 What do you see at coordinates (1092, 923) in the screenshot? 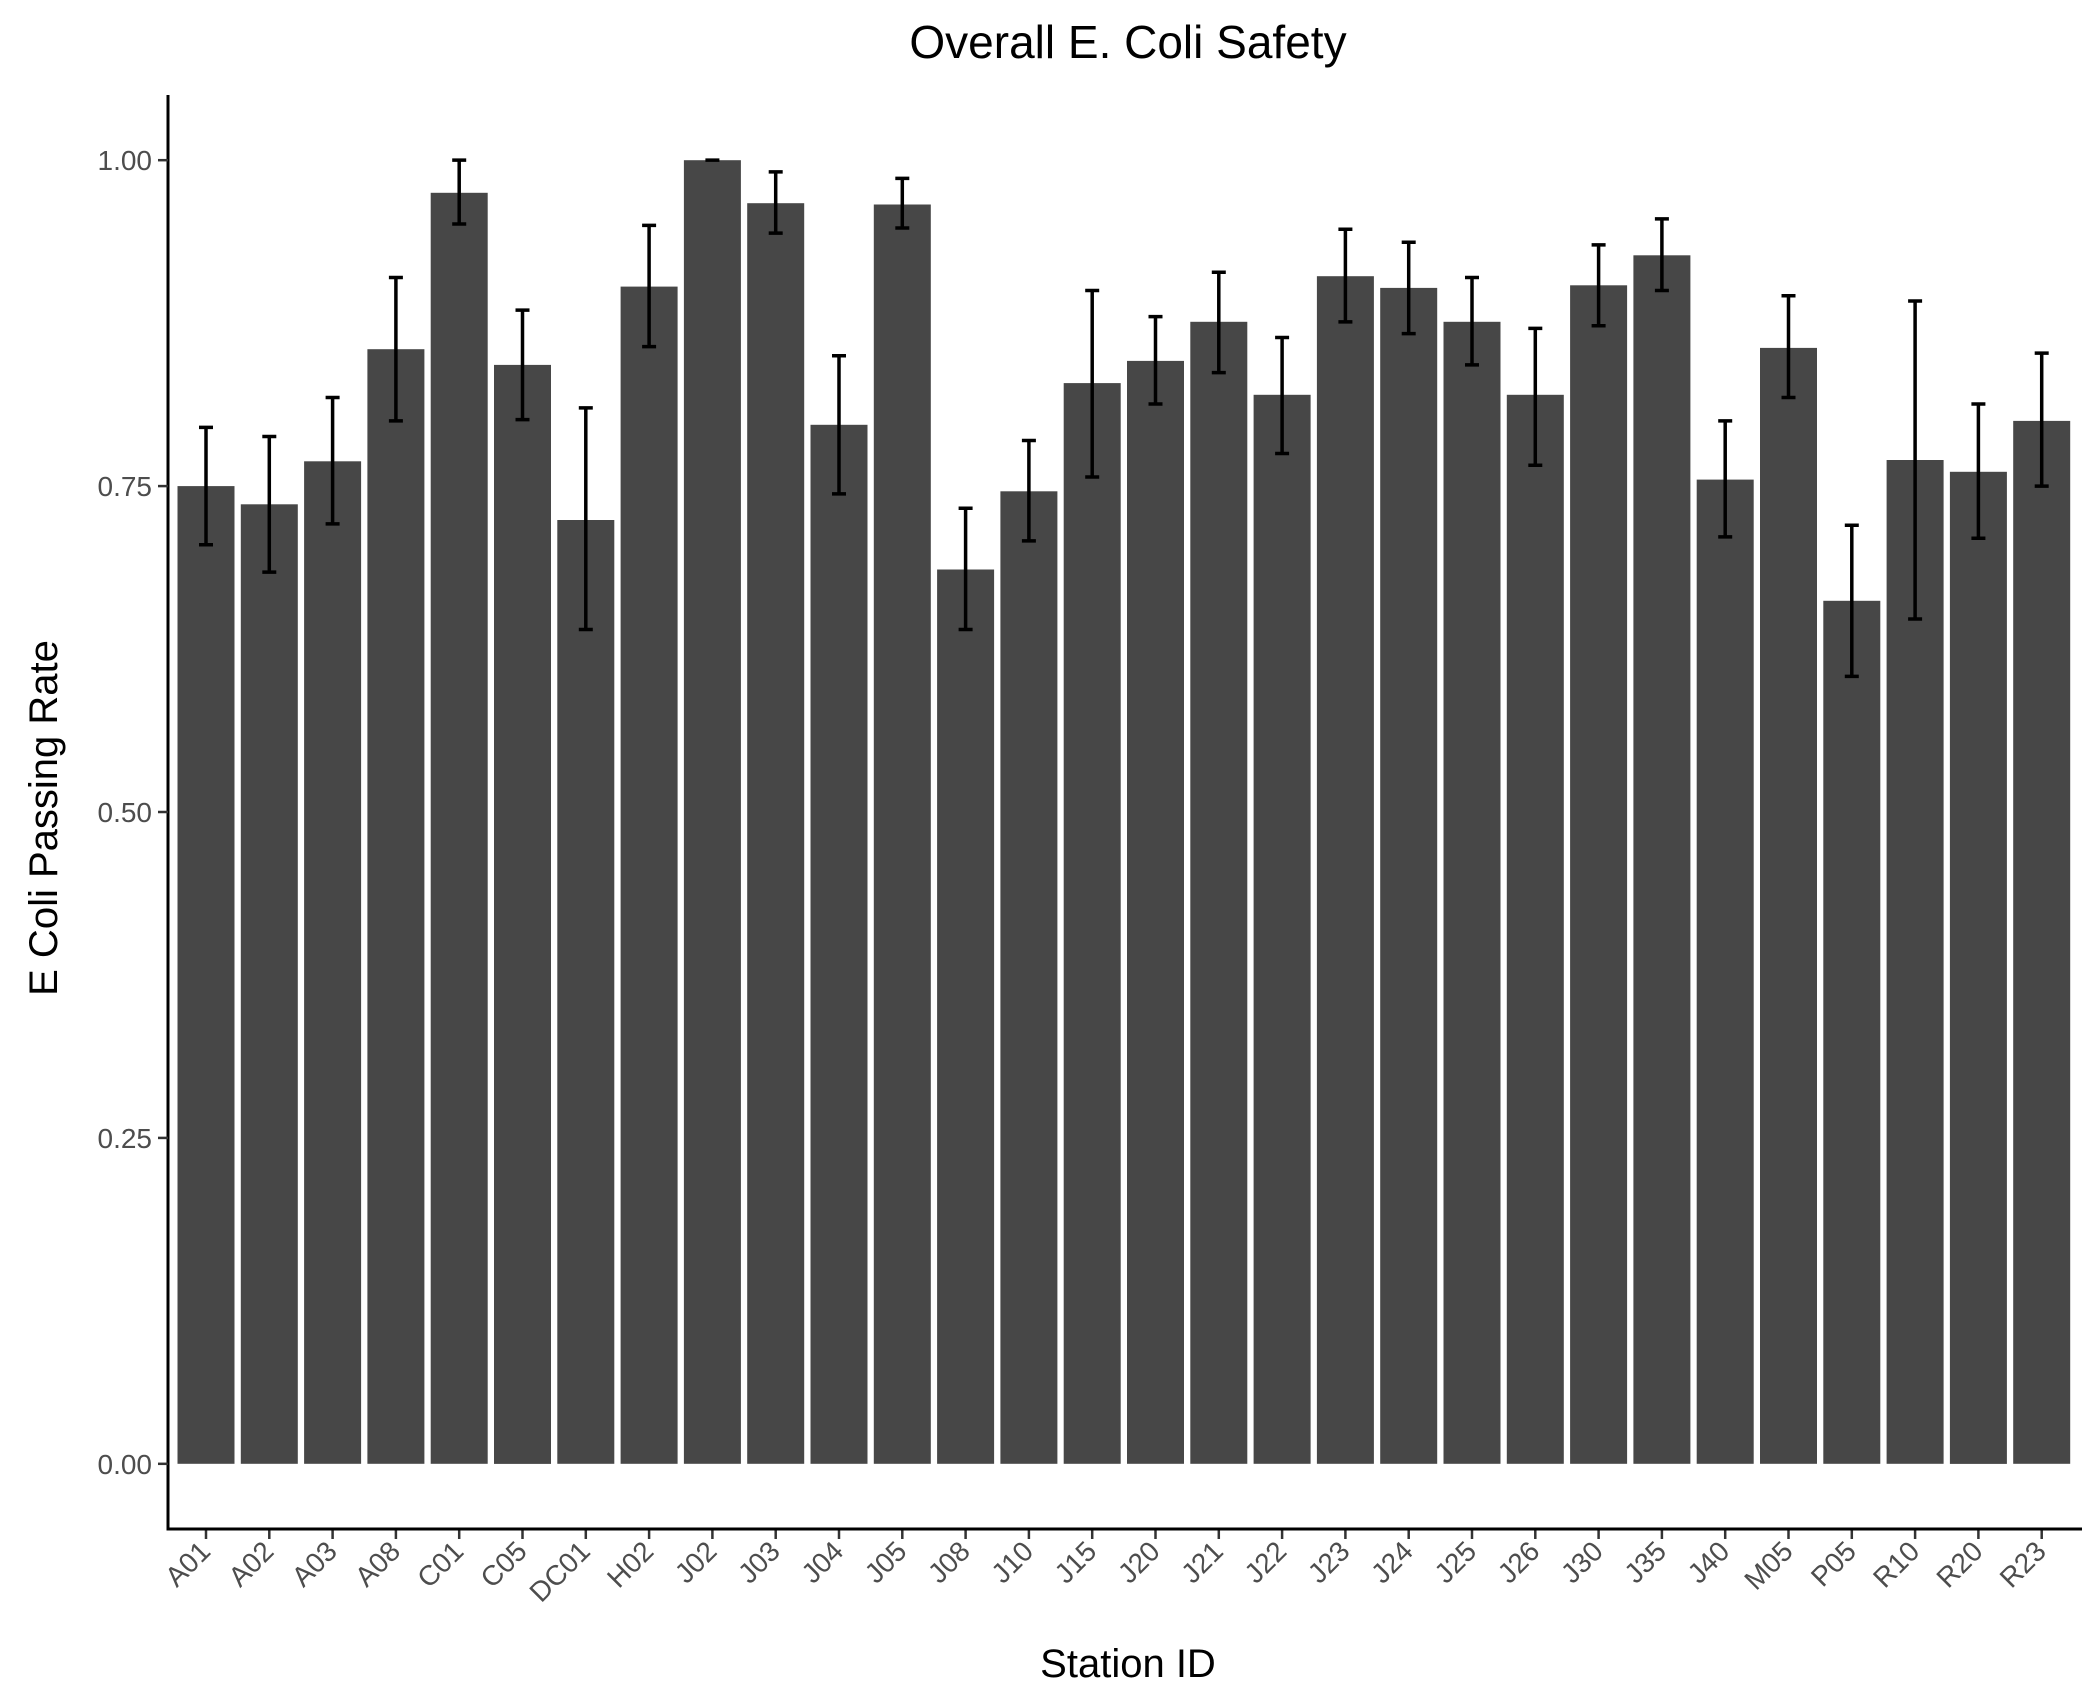
I see `bar-J15` at bounding box center [1092, 923].